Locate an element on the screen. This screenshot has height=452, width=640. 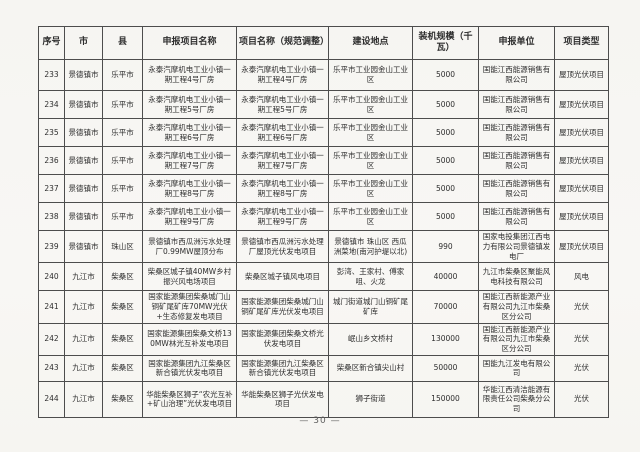
col-header-city: 市 is located at coordinates (83, 43).